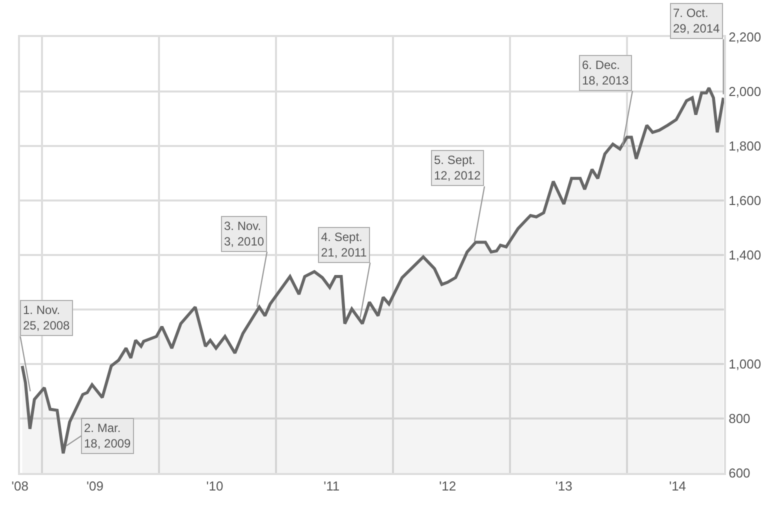  I want to click on x-tick-label: '13, so click(563, 486).